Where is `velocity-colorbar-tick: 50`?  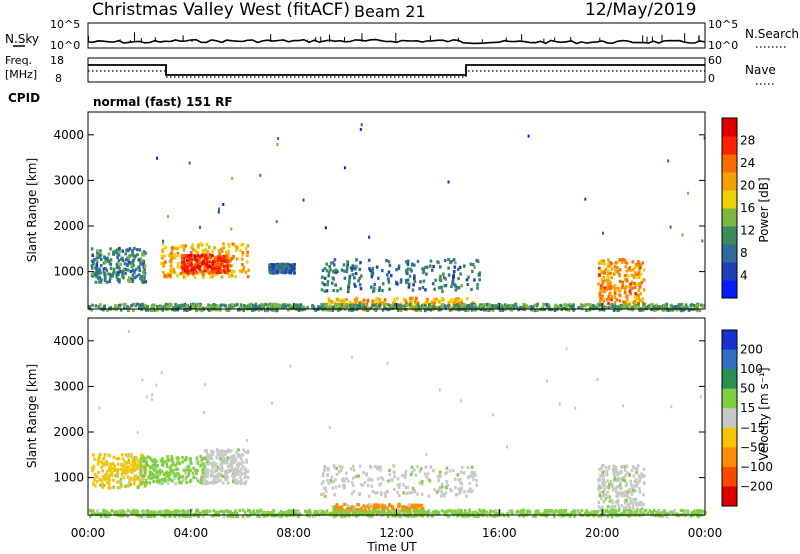 velocity-colorbar-tick: 50 is located at coordinates (747, 389).